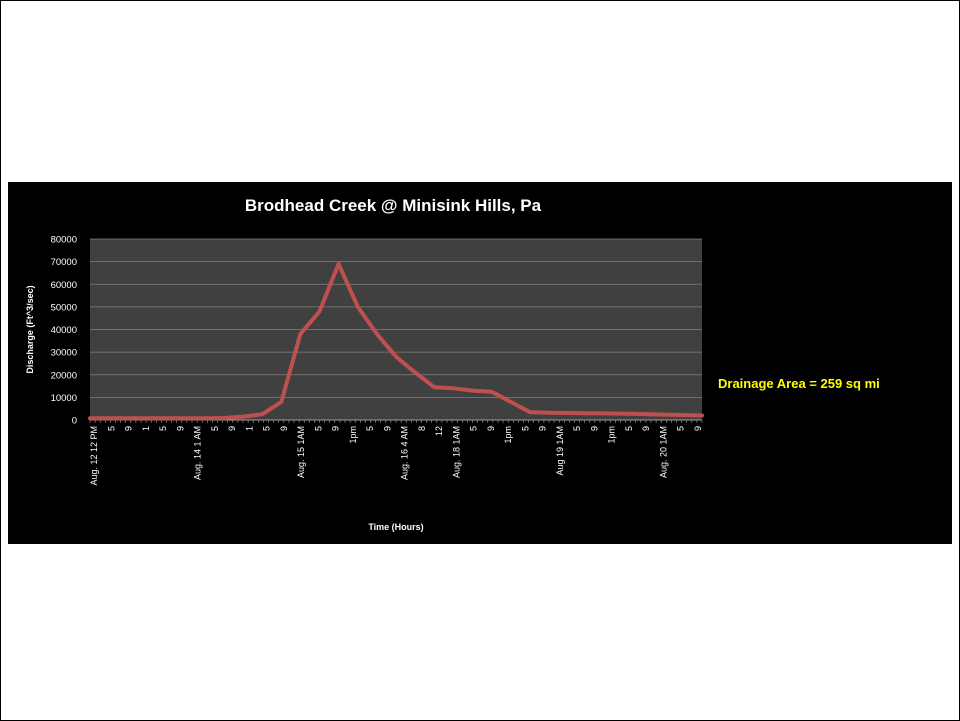 This screenshot has width=960, height=721. Describe the element at coordinates (74, 421) in the screenshot. I see `y-tick-label: 0` at that location.